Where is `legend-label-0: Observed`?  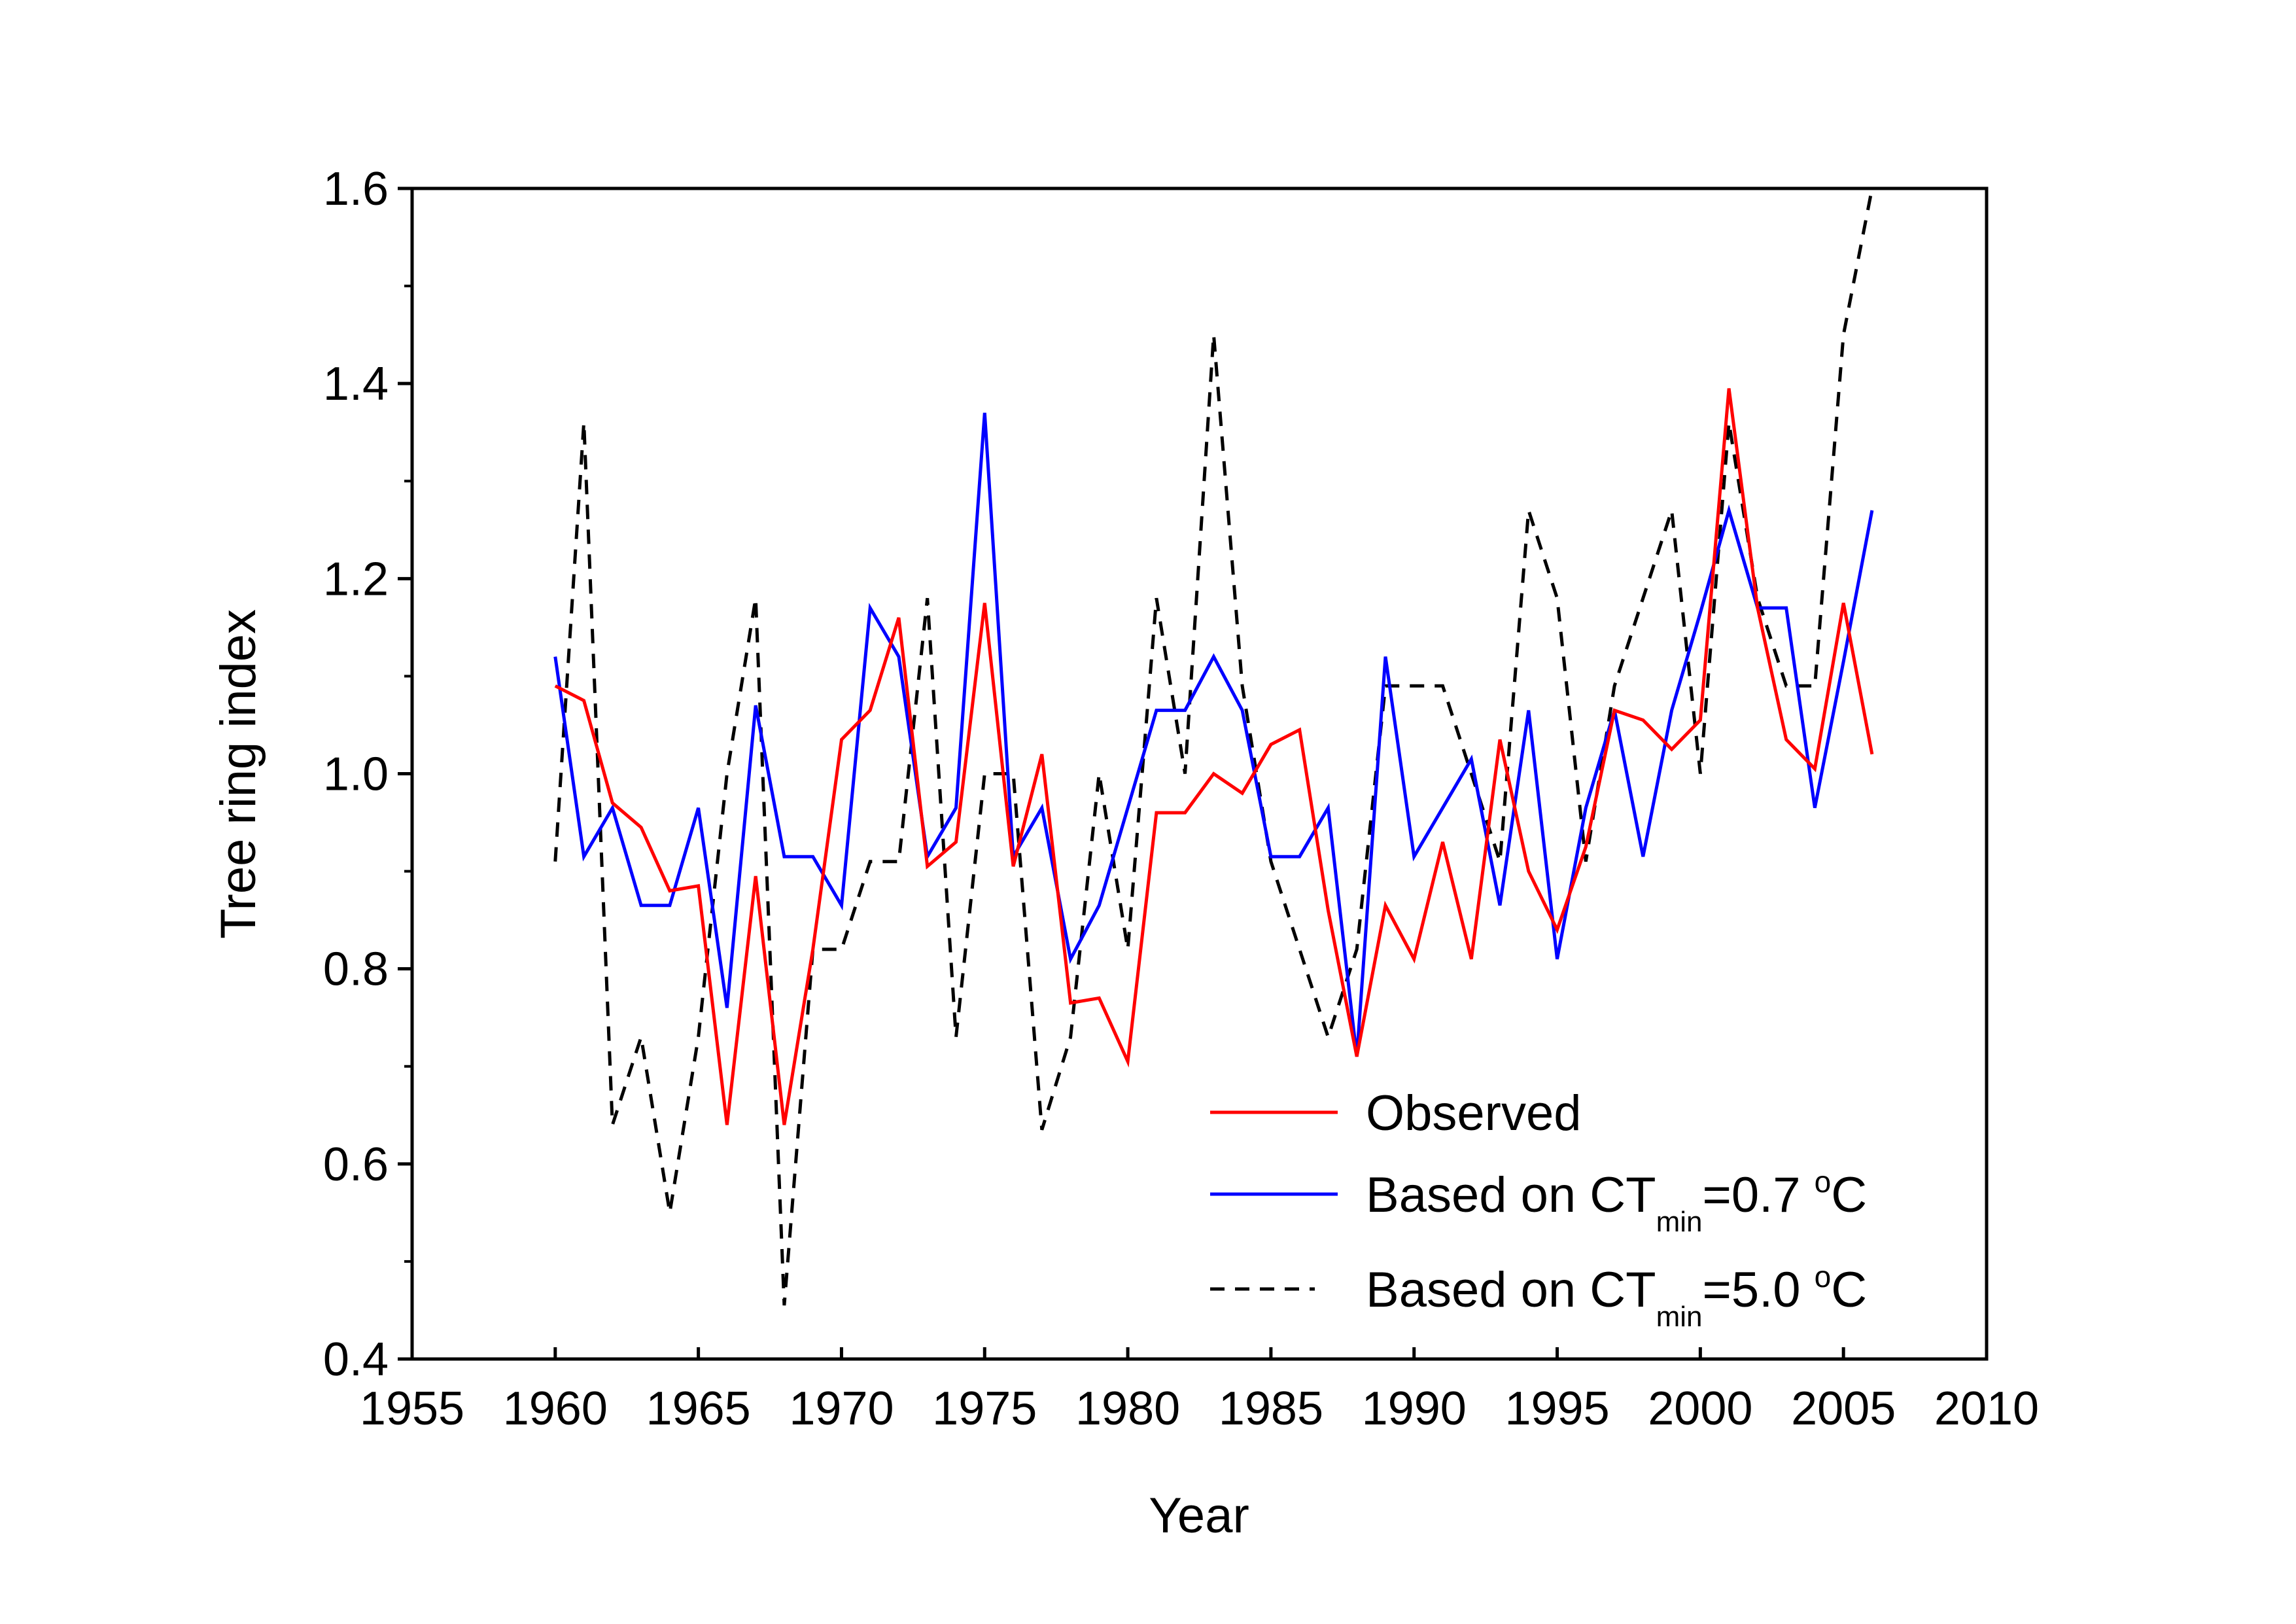 legend-label-0: Observed is located at coordinates (1474, 1113).